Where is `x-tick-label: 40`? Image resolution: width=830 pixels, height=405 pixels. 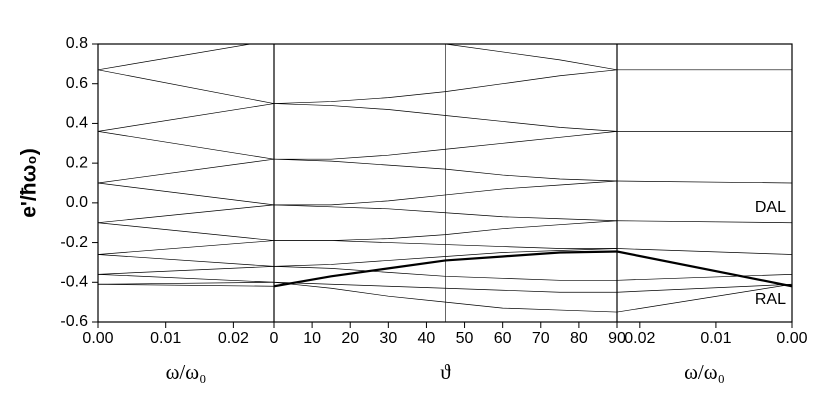
x-tick-label: 40 is located at coordinates (427, 338).